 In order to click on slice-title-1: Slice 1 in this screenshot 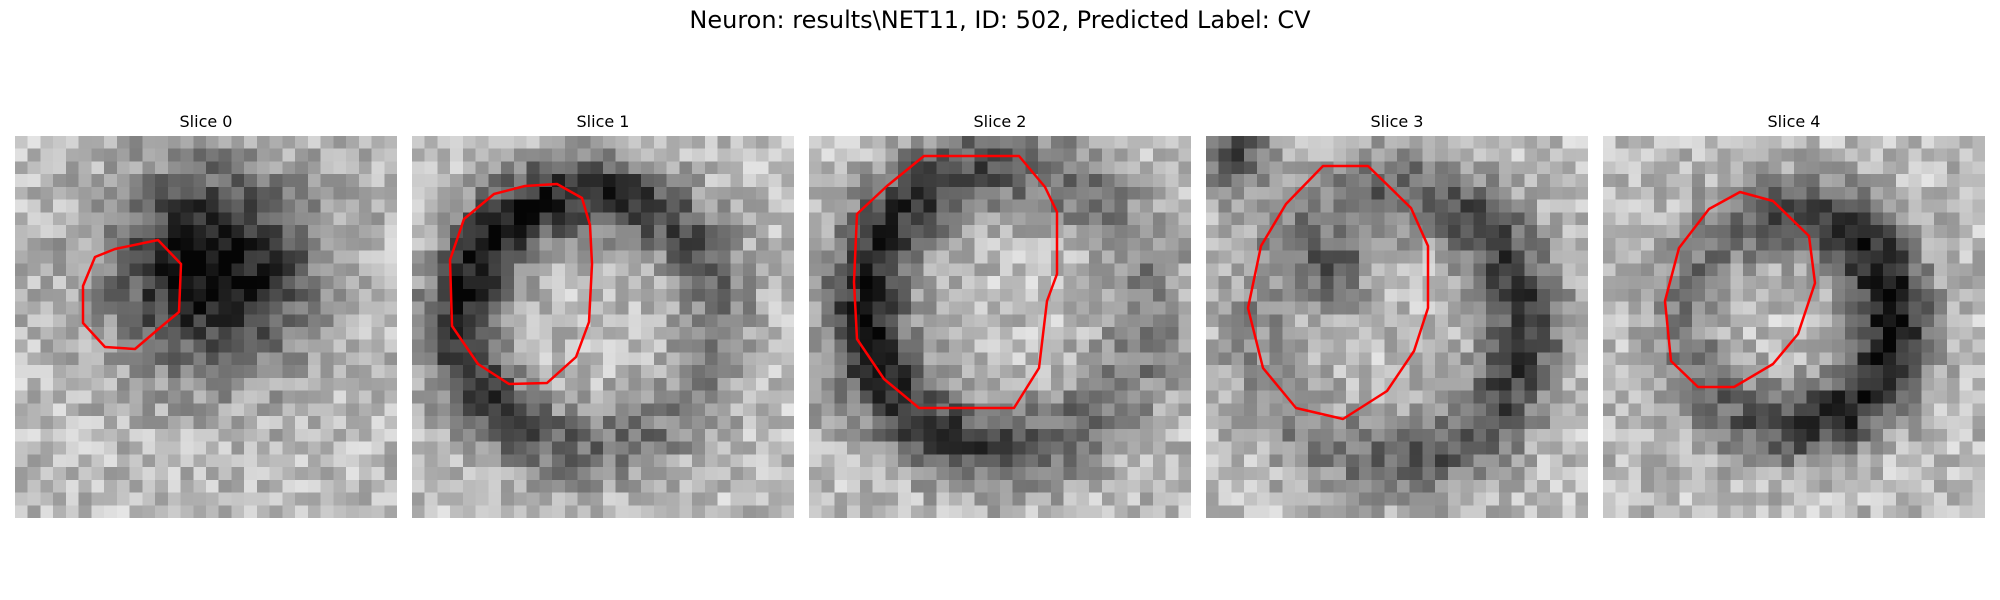, I will do `click(603, 121)`.